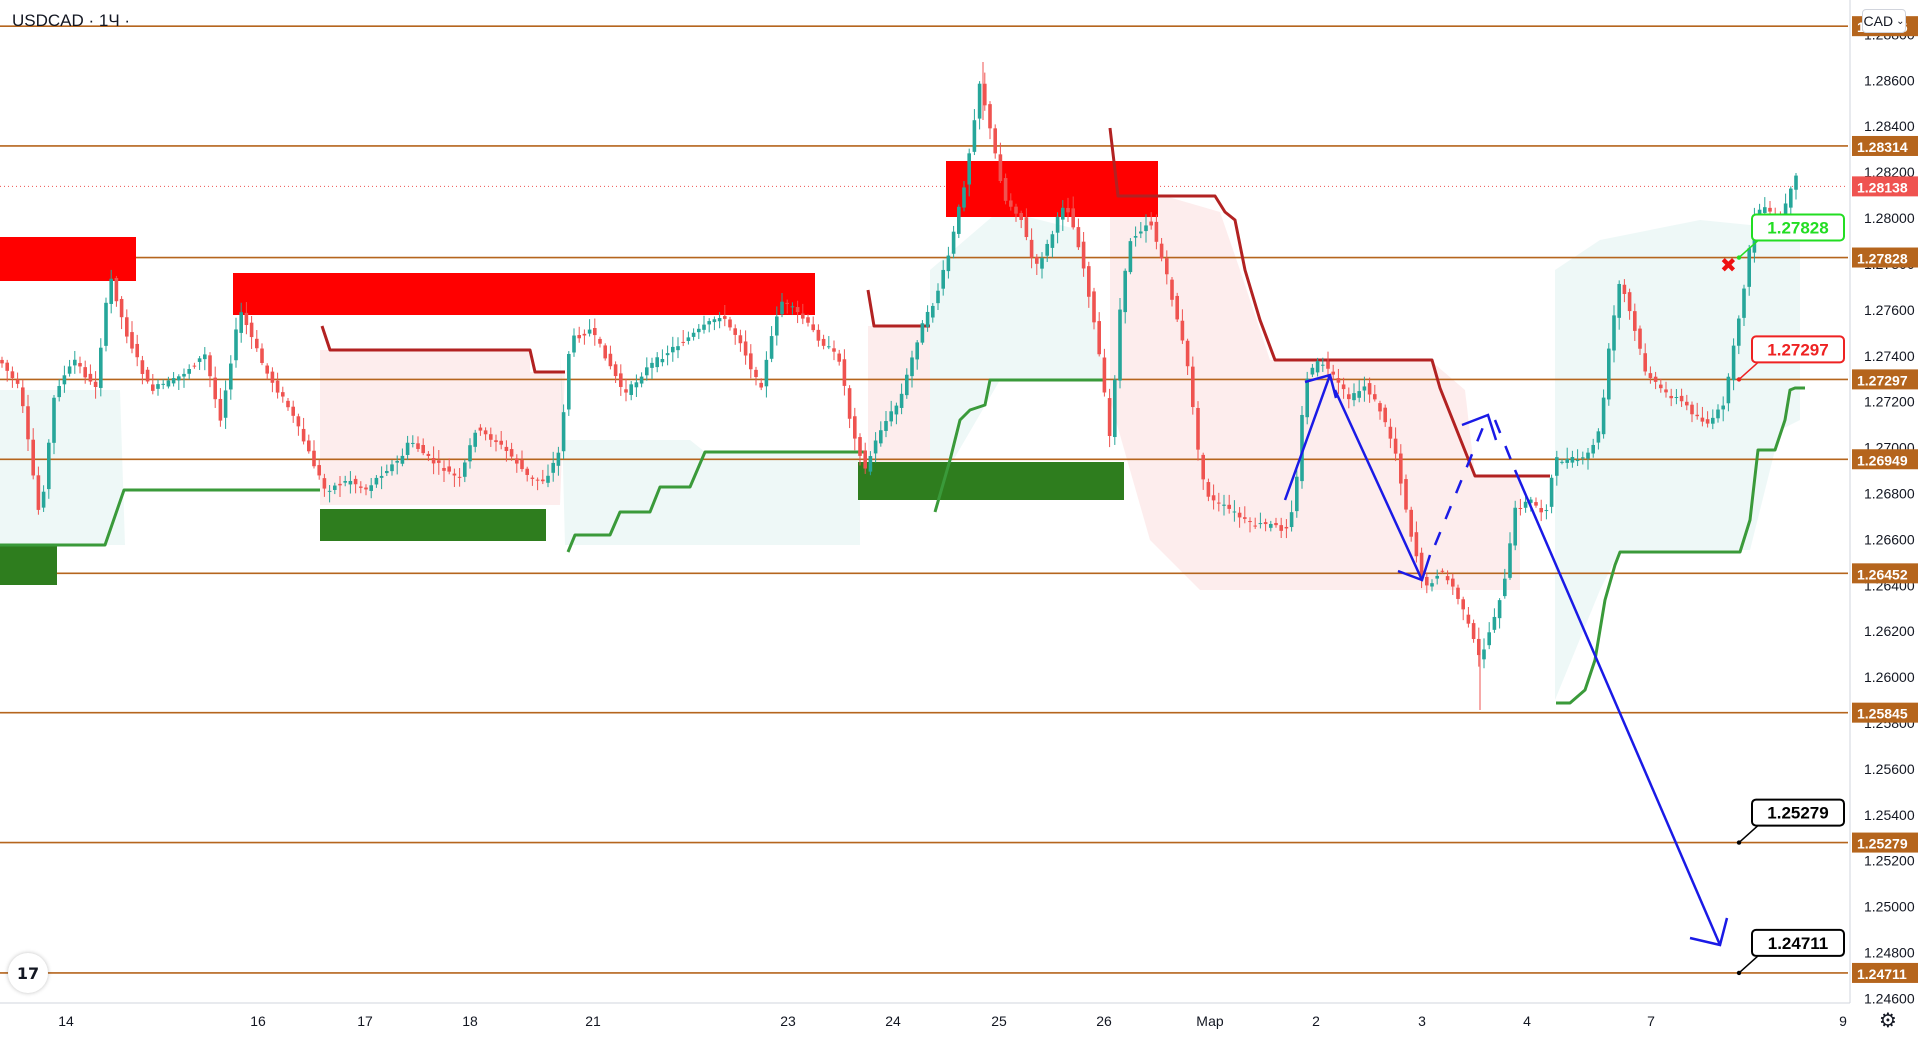  I want to click on currency-button: CAD ⌄, so click(1884, 21).